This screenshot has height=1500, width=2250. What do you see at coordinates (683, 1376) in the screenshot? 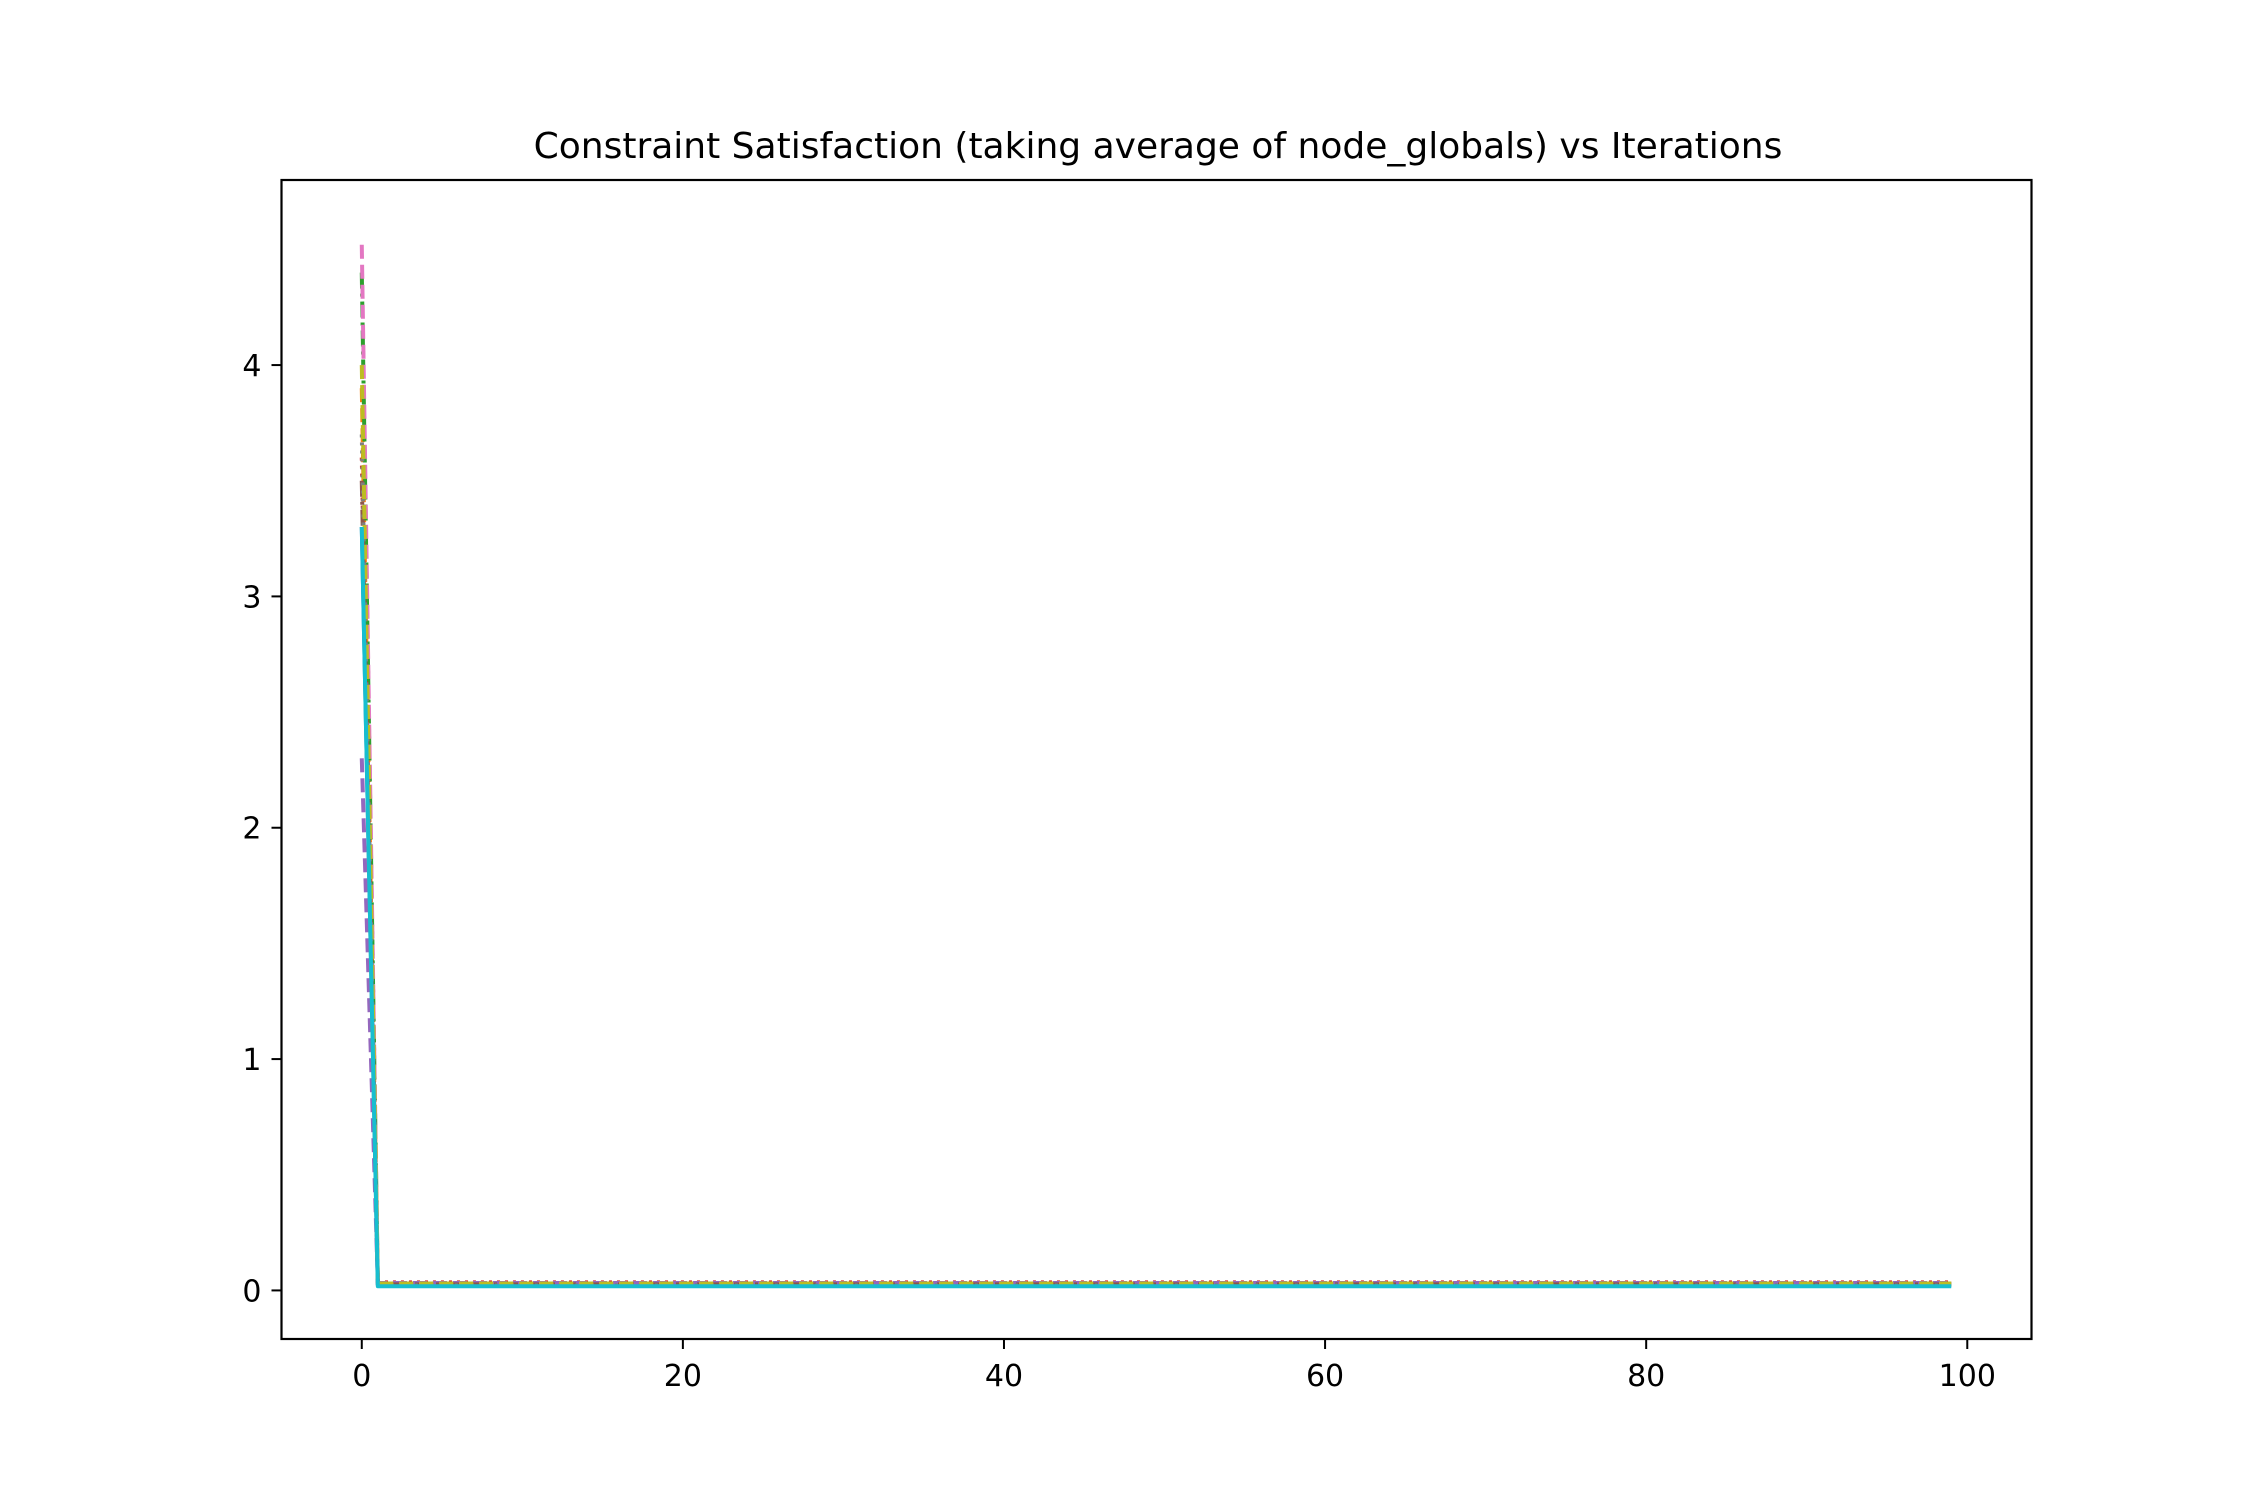
I see `x-tick-label: 20` at bounding box center [683, 1376].